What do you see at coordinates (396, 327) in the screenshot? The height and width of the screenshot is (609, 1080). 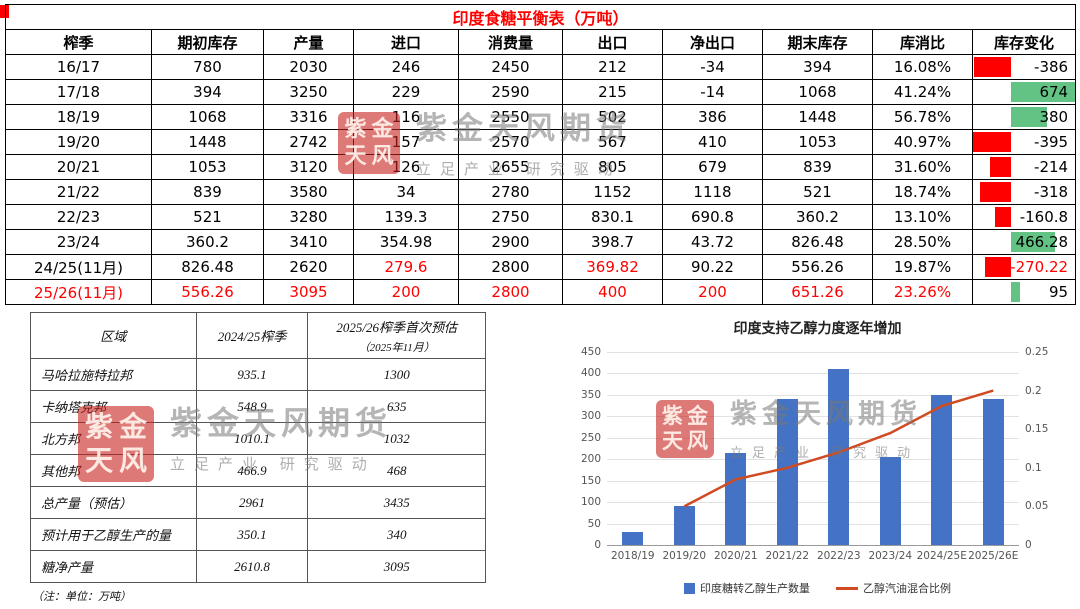 I see `region-col-header-2025-26-line1: 2025/26榨季首次预估` at bounding box center [396, 327].